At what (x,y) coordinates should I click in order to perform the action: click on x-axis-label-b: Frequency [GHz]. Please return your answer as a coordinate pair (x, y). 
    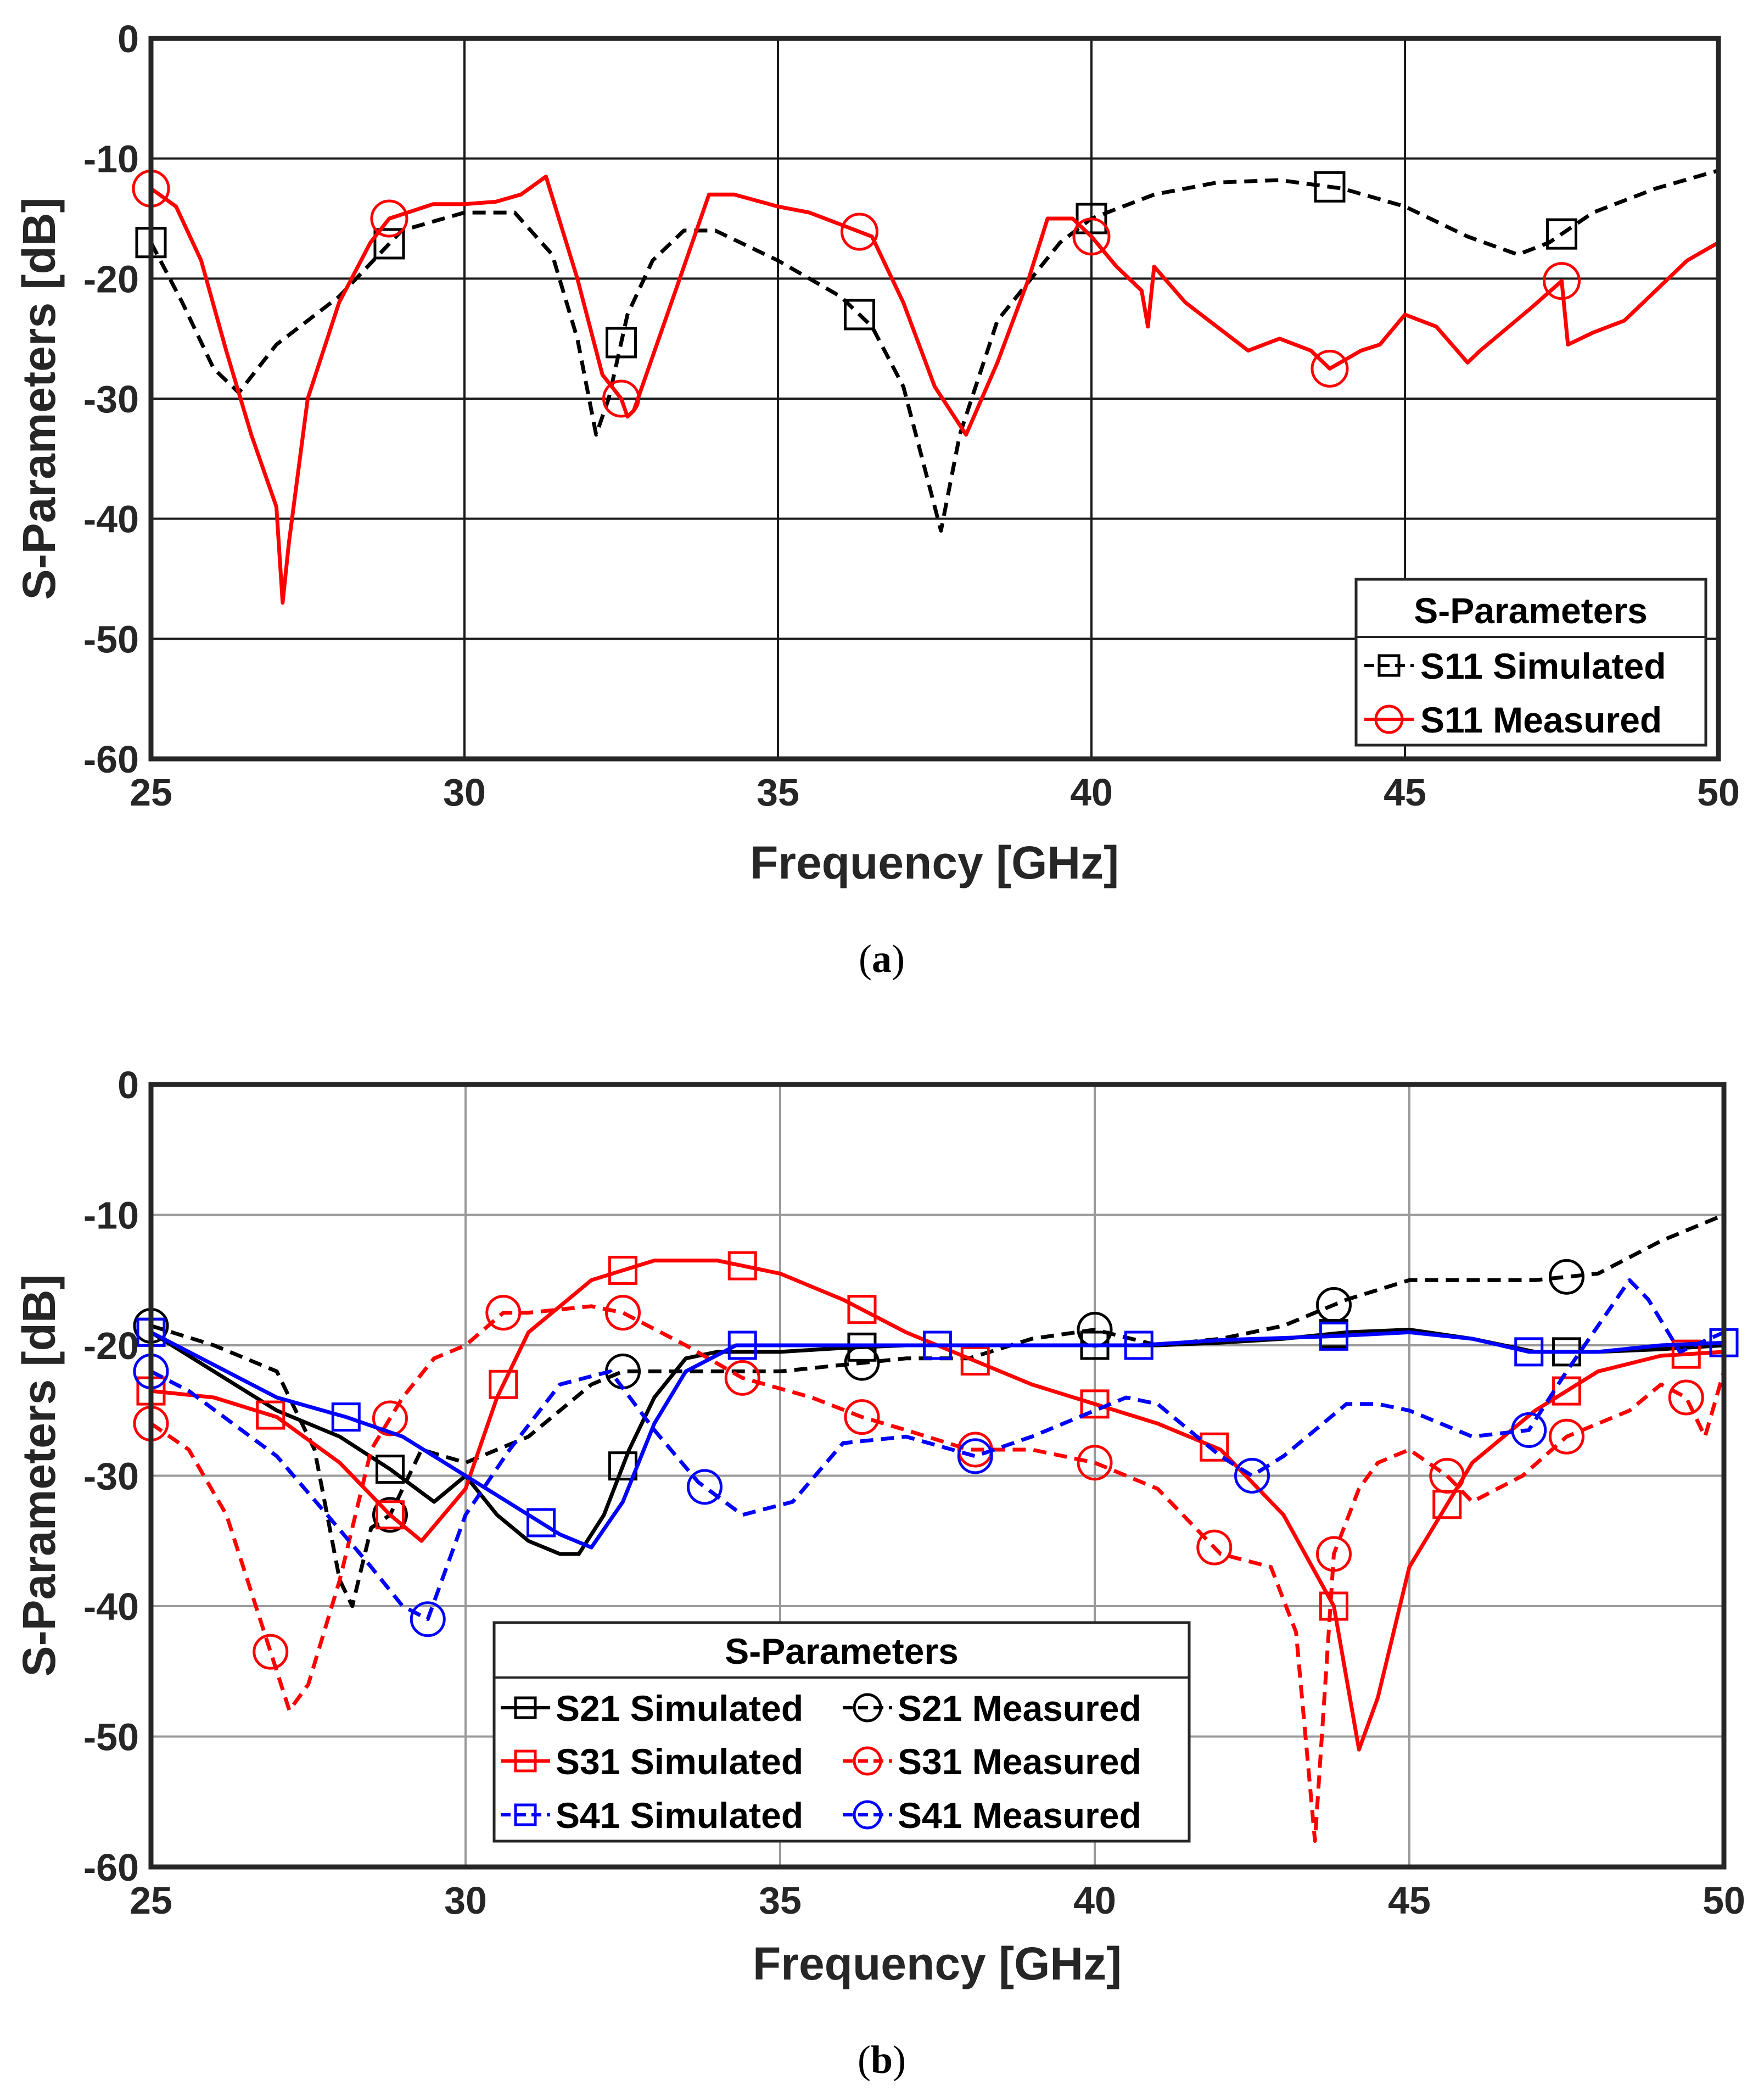
    Looking at the image, I should click on (938, 1963).